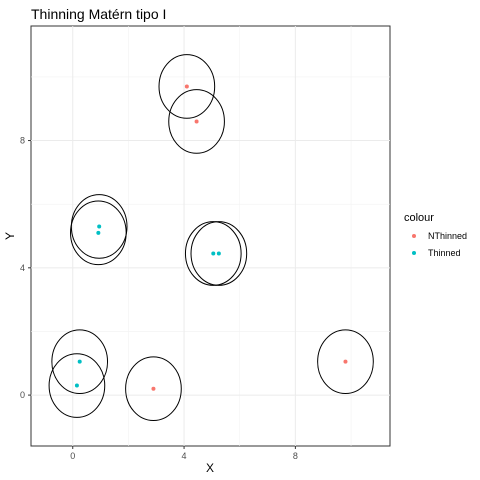  Describe the element at coordinates (419, 218) in the screenshot. I see `legend-title: colour` at that location.